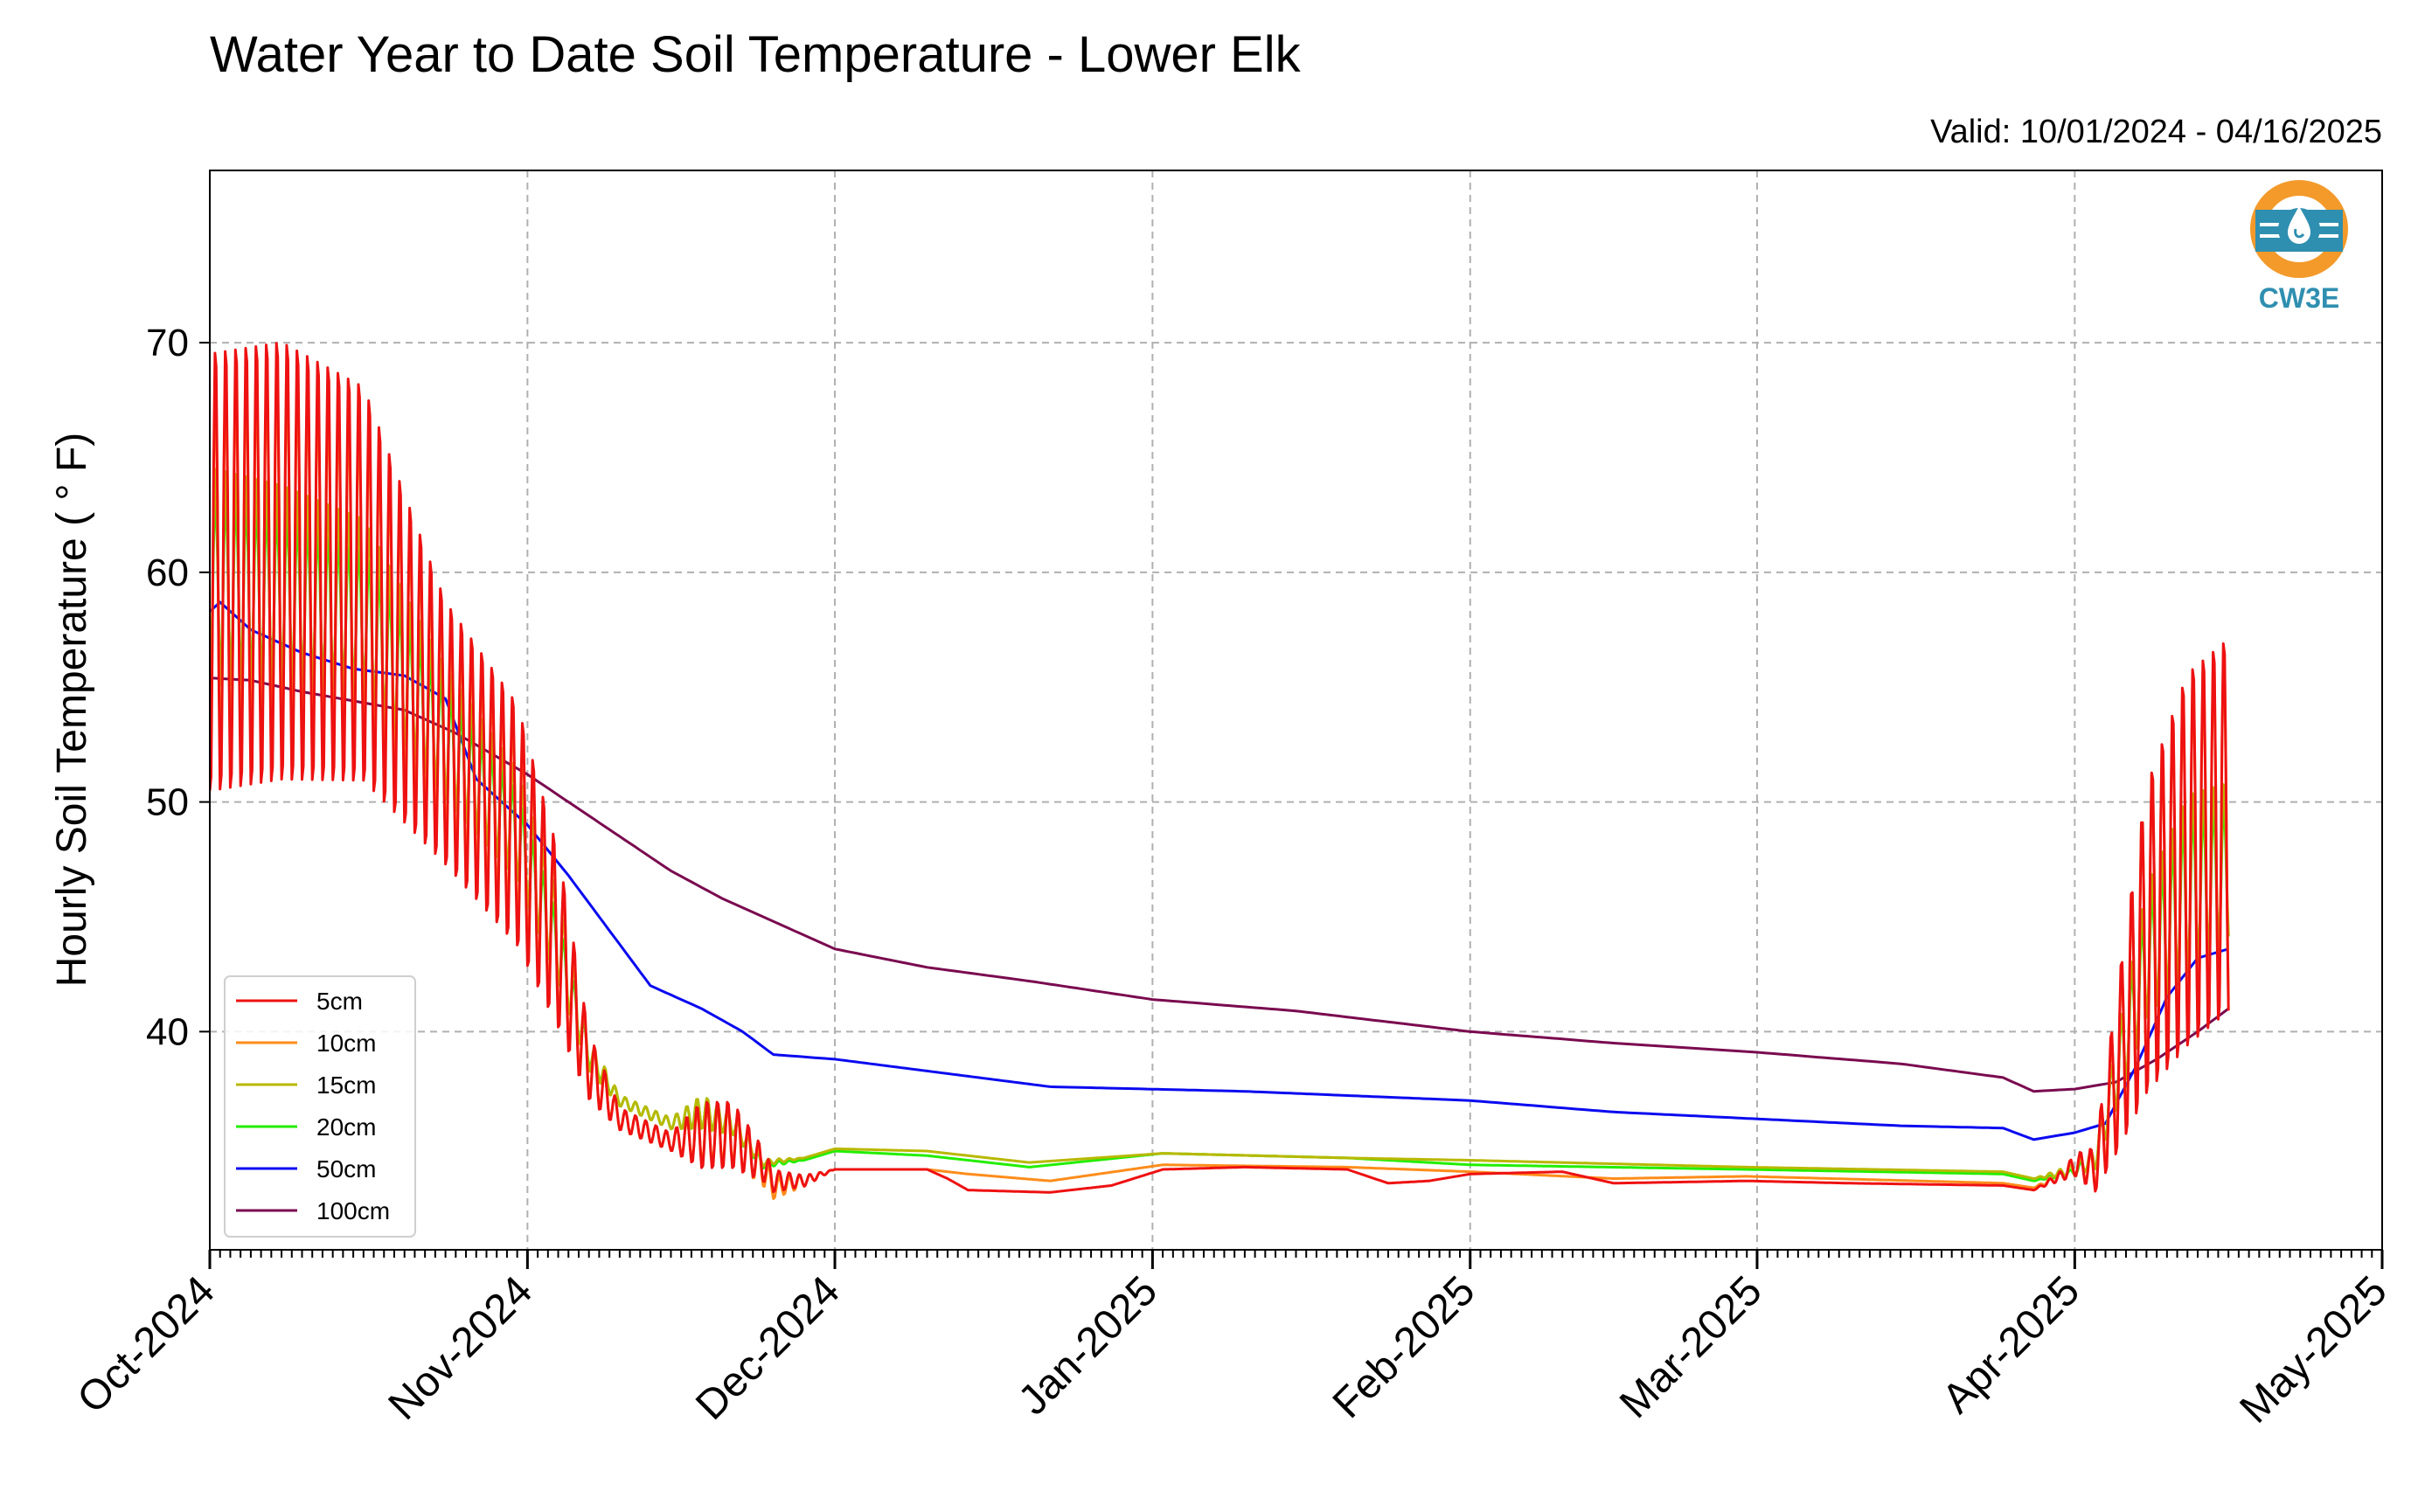  I want to click on logo-drop-inner, so click(2299, 234).